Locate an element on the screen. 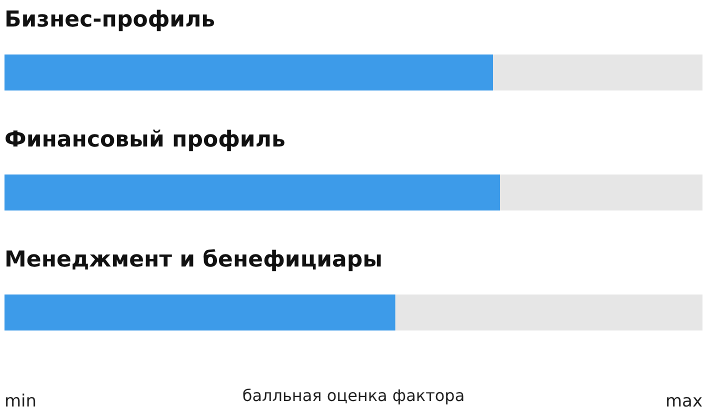 The height and width of the screenshot is (412, 706). text: max is located at coordinates (684, 402).